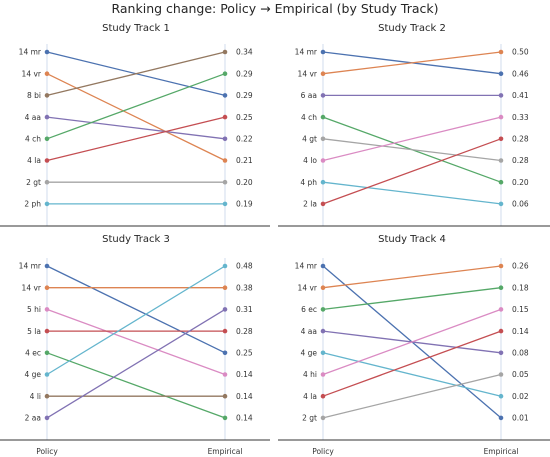  What do you see at coordinates (244, 204) in the screenshot?
I see `empirical-value-label: 0.19` at bounding box center [244, 204].